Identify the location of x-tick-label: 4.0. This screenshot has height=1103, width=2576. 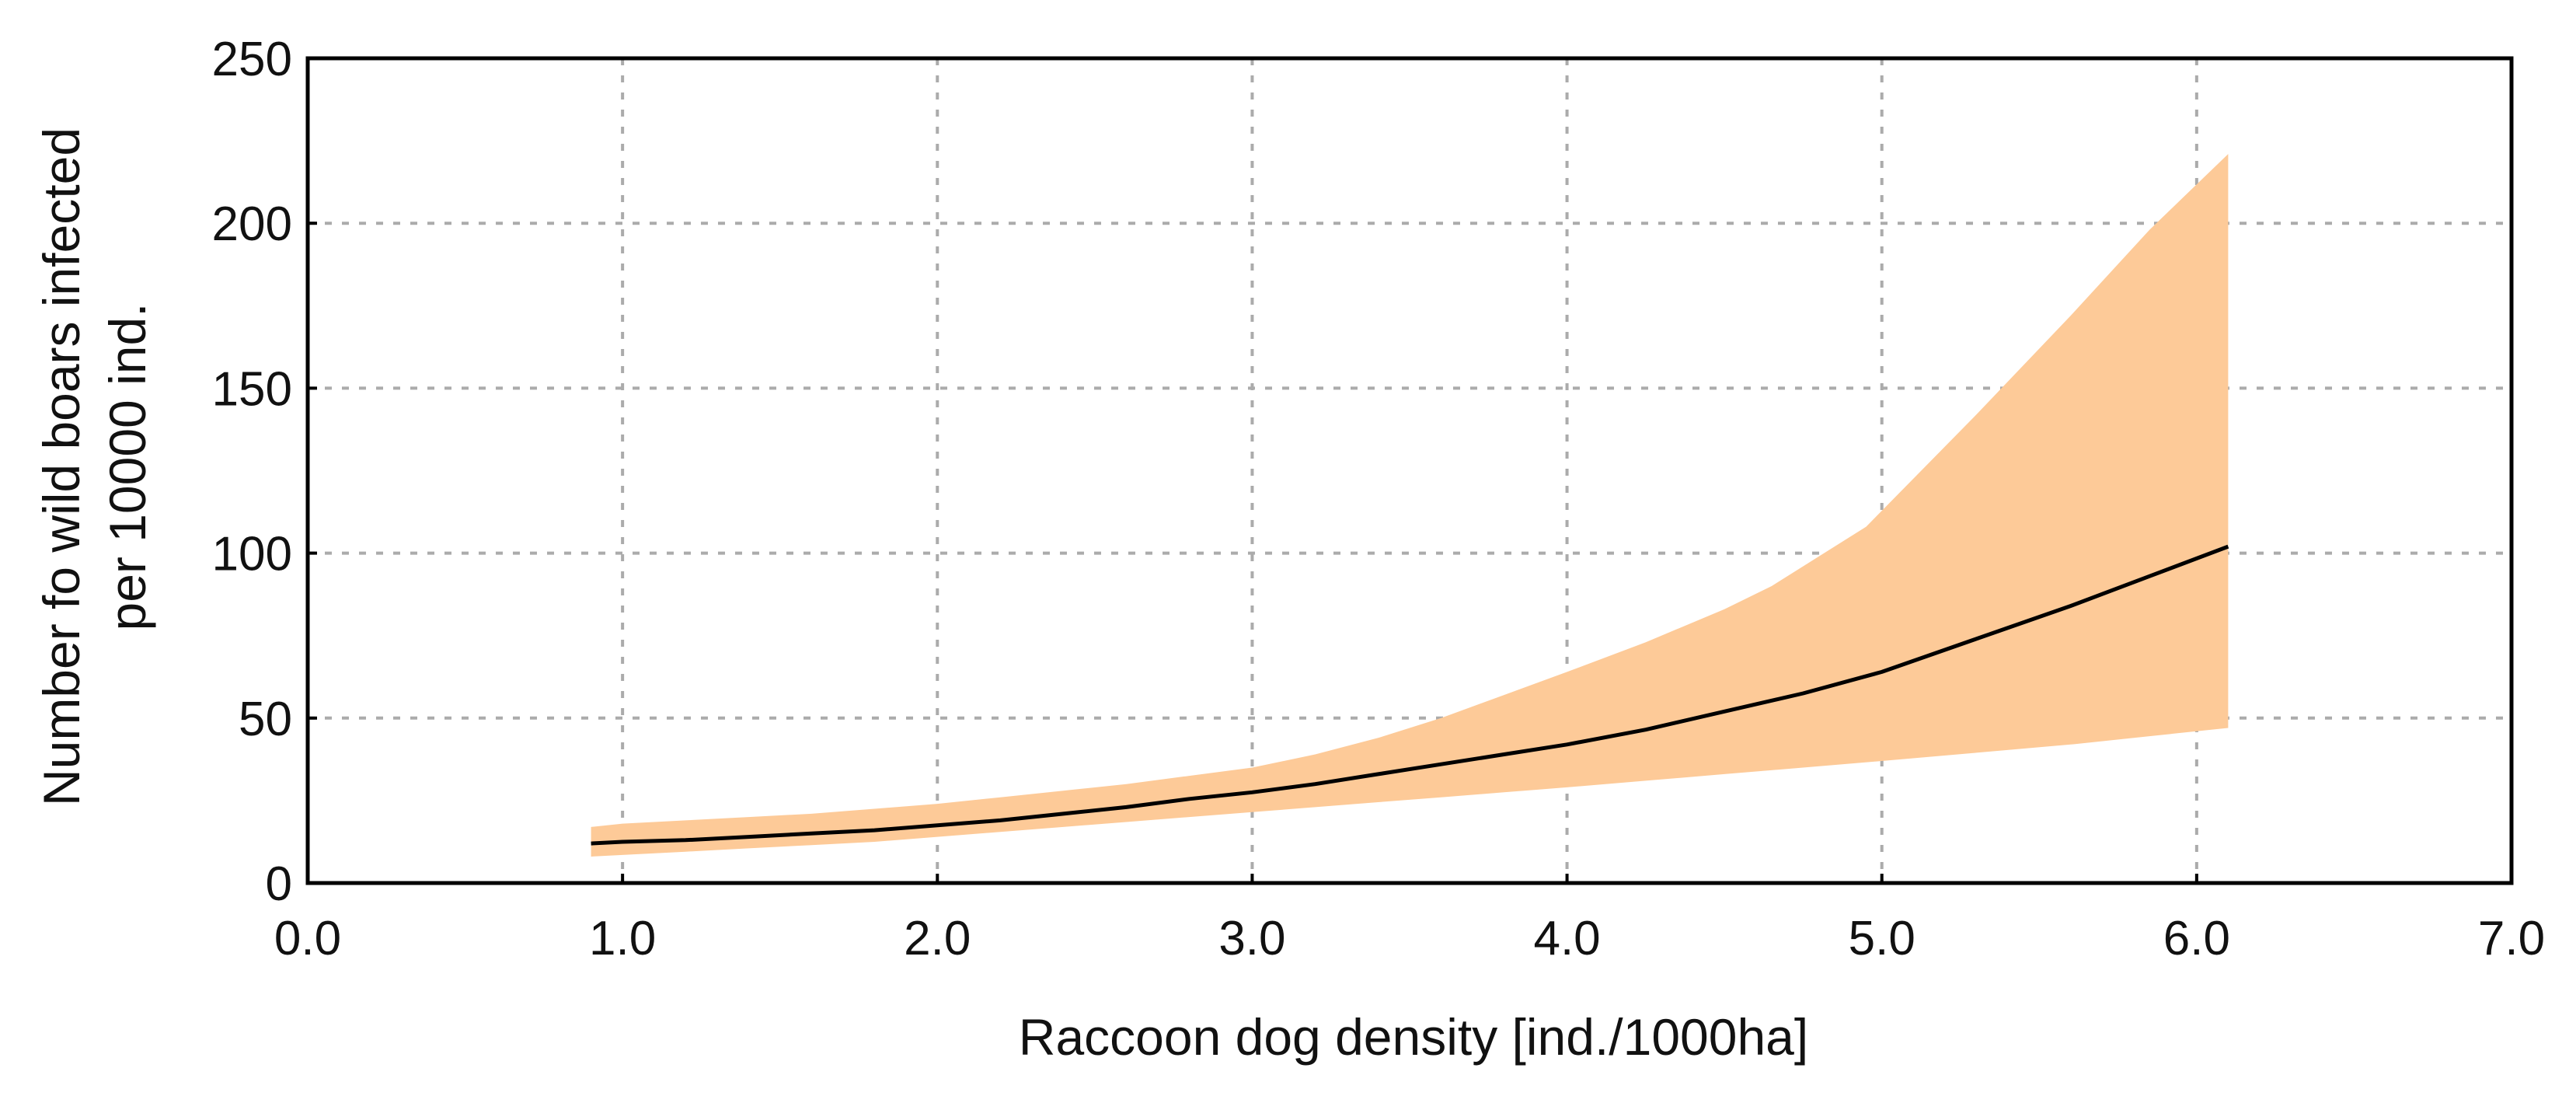
(1566, 938).